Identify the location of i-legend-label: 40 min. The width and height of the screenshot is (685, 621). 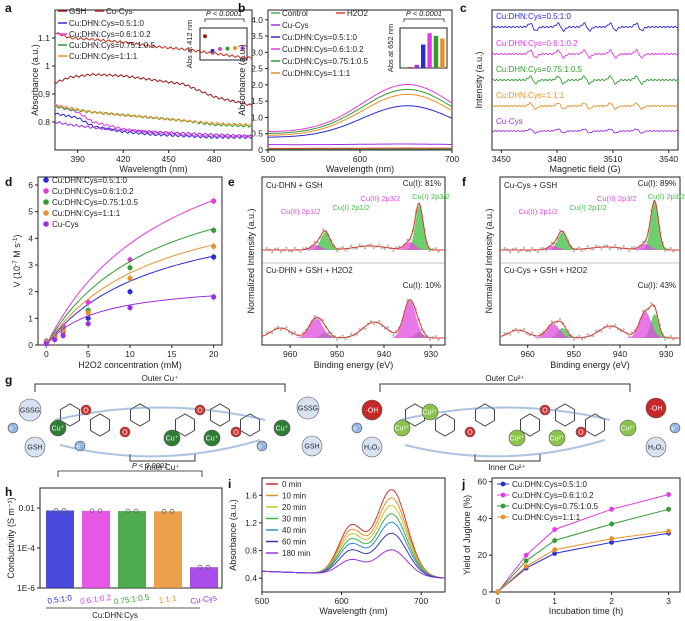
(294, 530).